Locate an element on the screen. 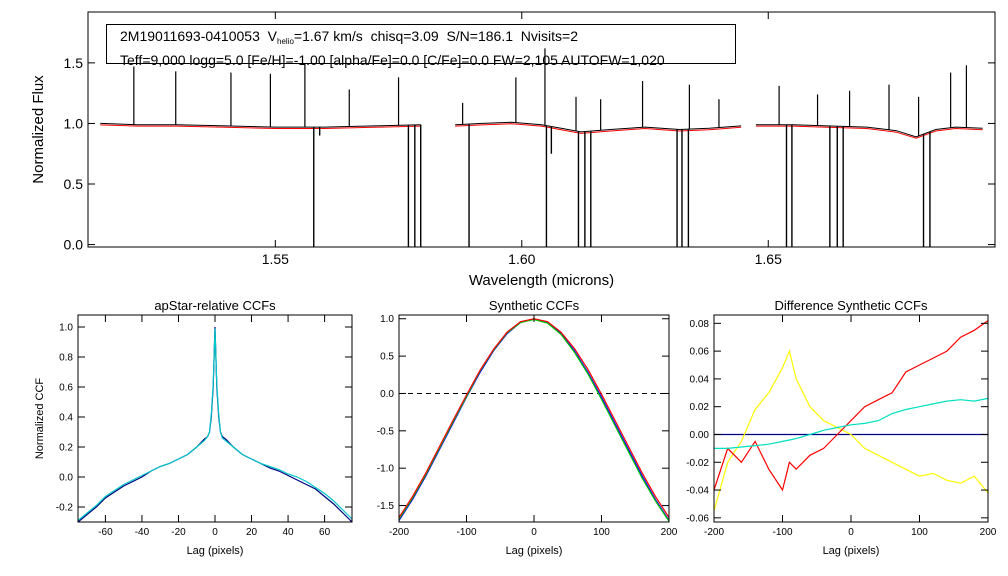 Image resolution: width=1008 pixels, height=576 pixels. synthetic-ytick-label: -1.0 is located at coordinates (386, 469).